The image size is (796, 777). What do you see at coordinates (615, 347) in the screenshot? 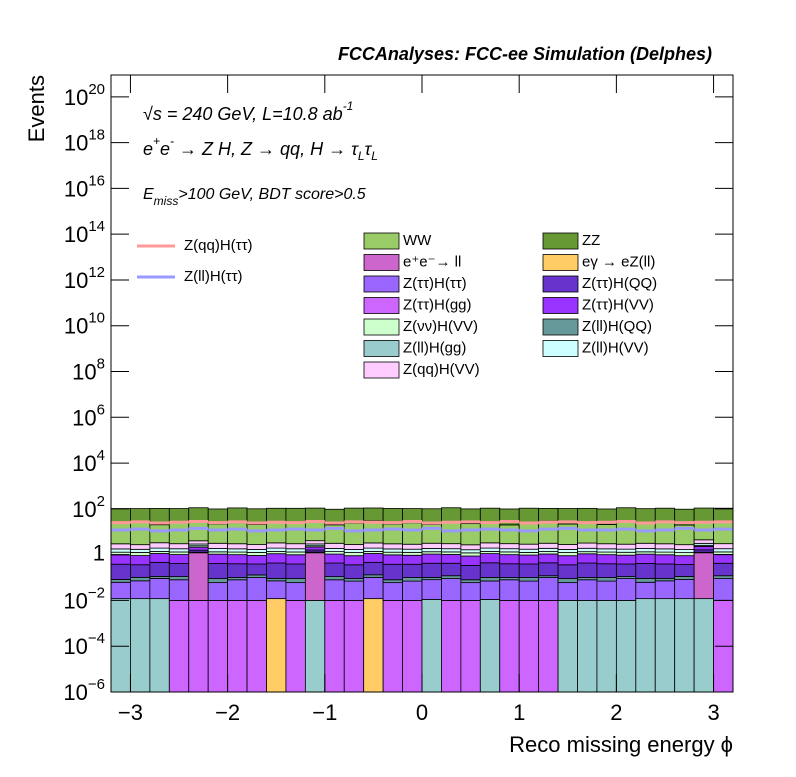
I see `legend-label: Z(ll)H(VV)` at bounding box center [615, 347].